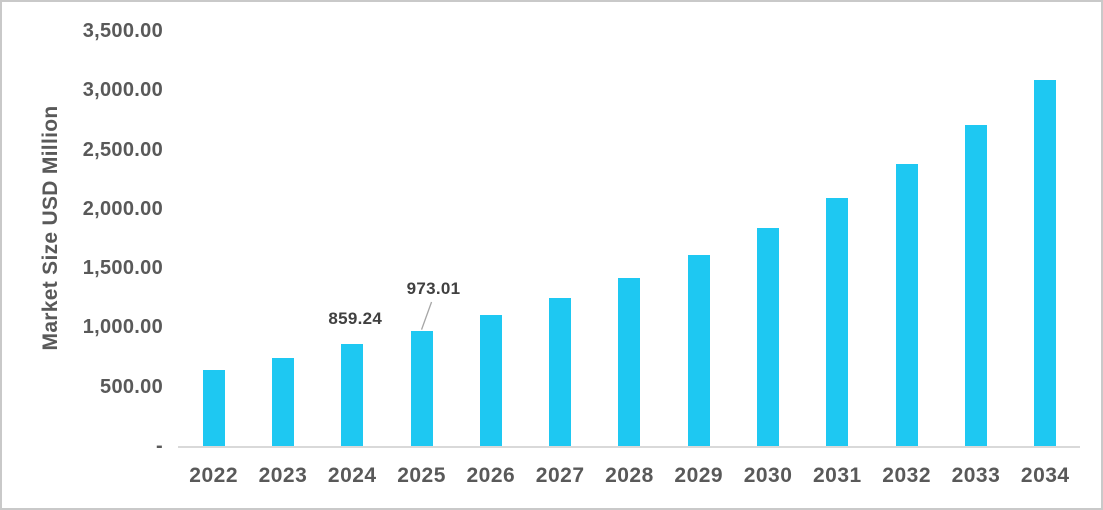  What do you see at coordinates (282, 402) in the screenshot?
I see `bar-2023` at bounding box center [282, 402].